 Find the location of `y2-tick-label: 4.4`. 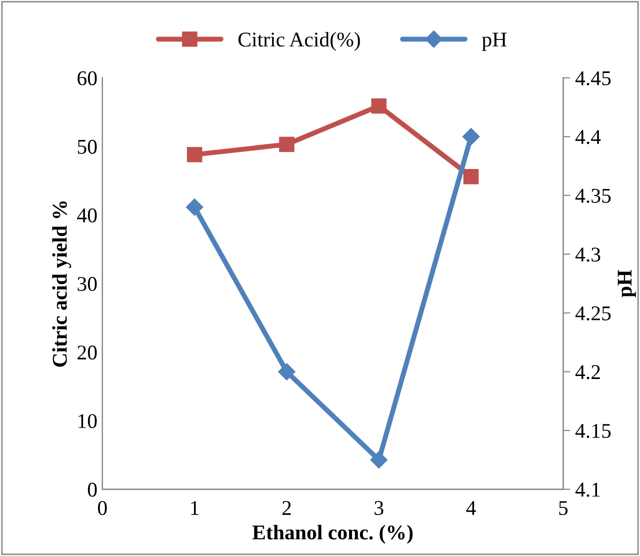

y2-tick-label: 4.4 is located at coordinates (588, 137).